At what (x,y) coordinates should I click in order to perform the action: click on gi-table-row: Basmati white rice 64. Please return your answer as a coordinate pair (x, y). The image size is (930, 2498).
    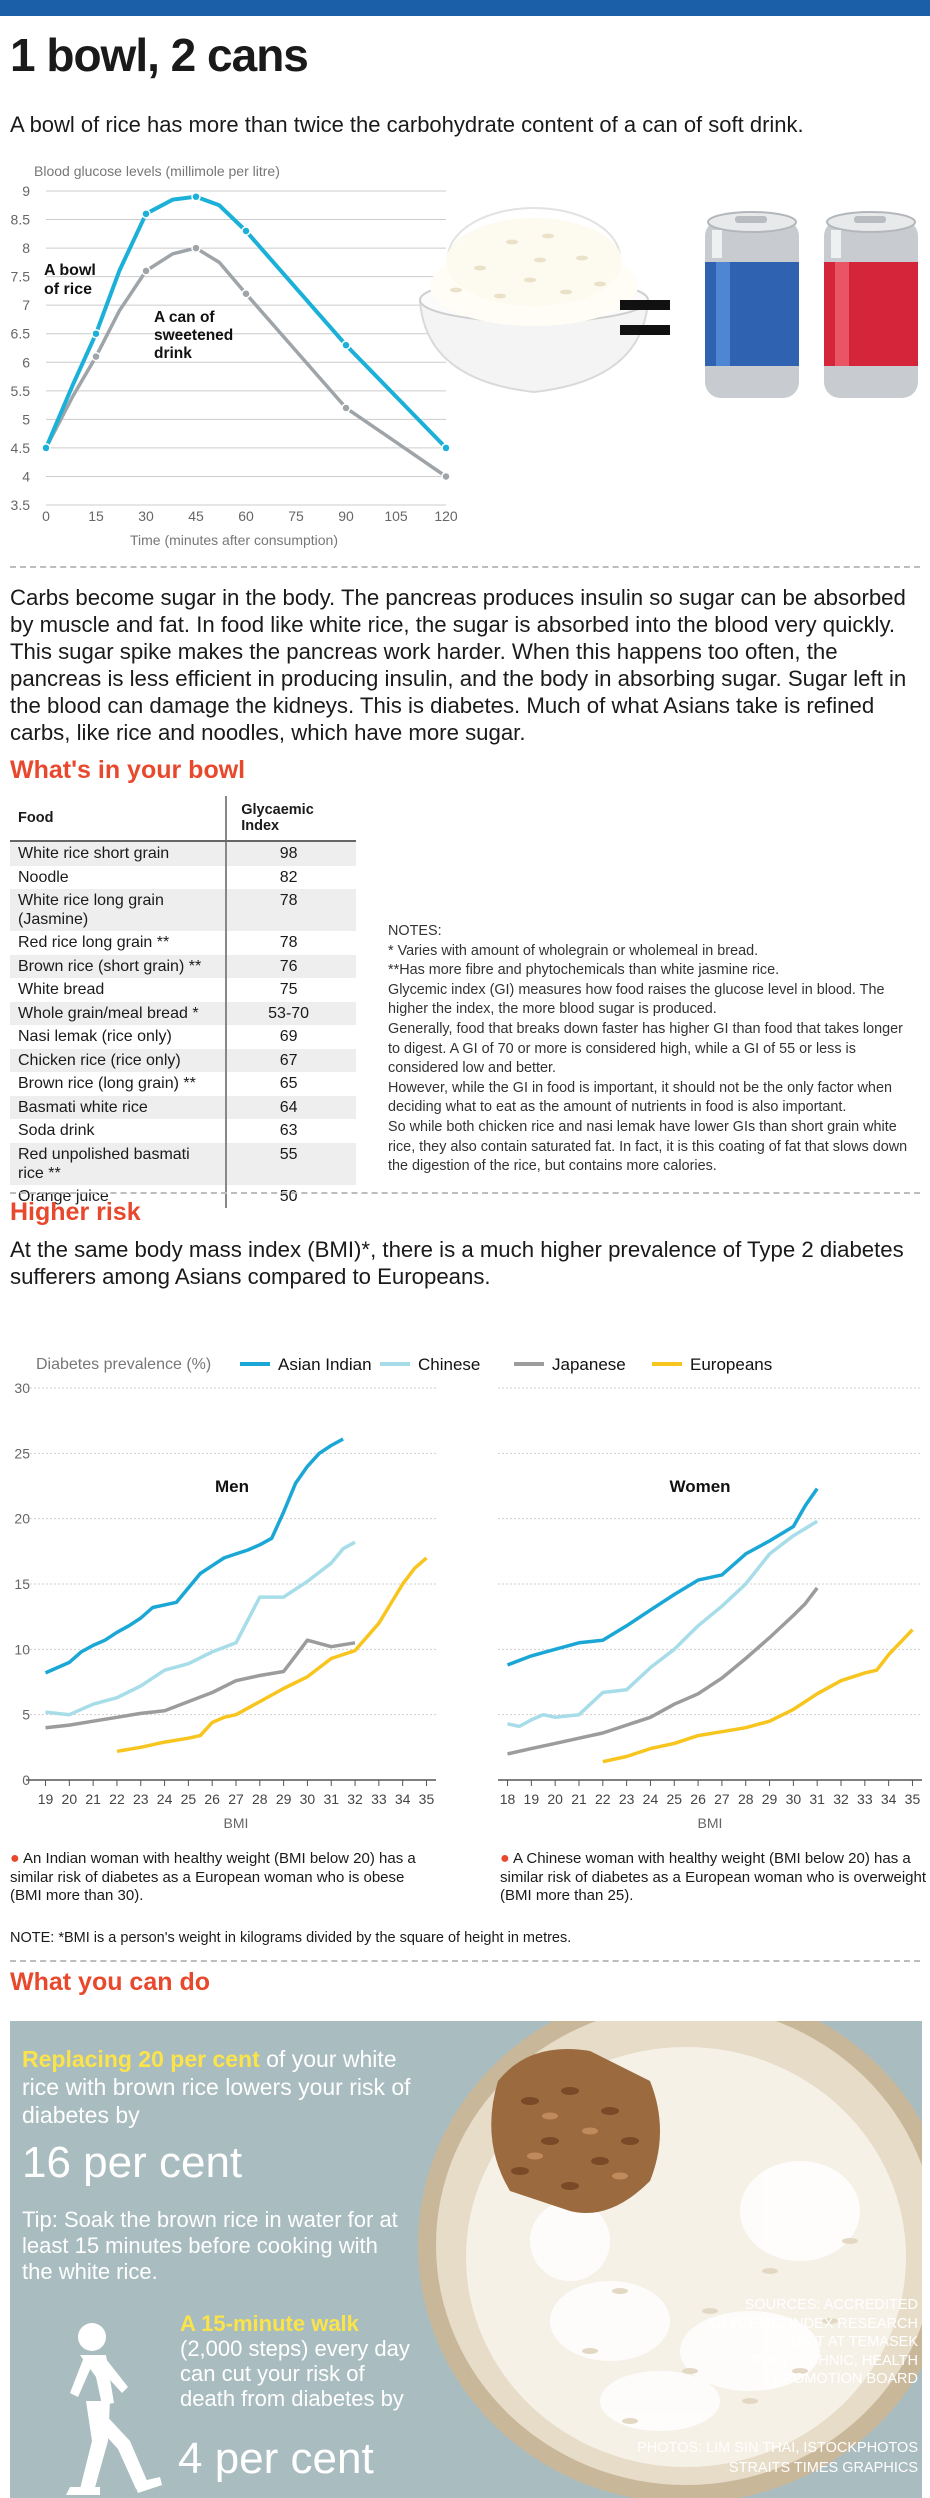
    Looking at the image, I should click on (183, 1107).